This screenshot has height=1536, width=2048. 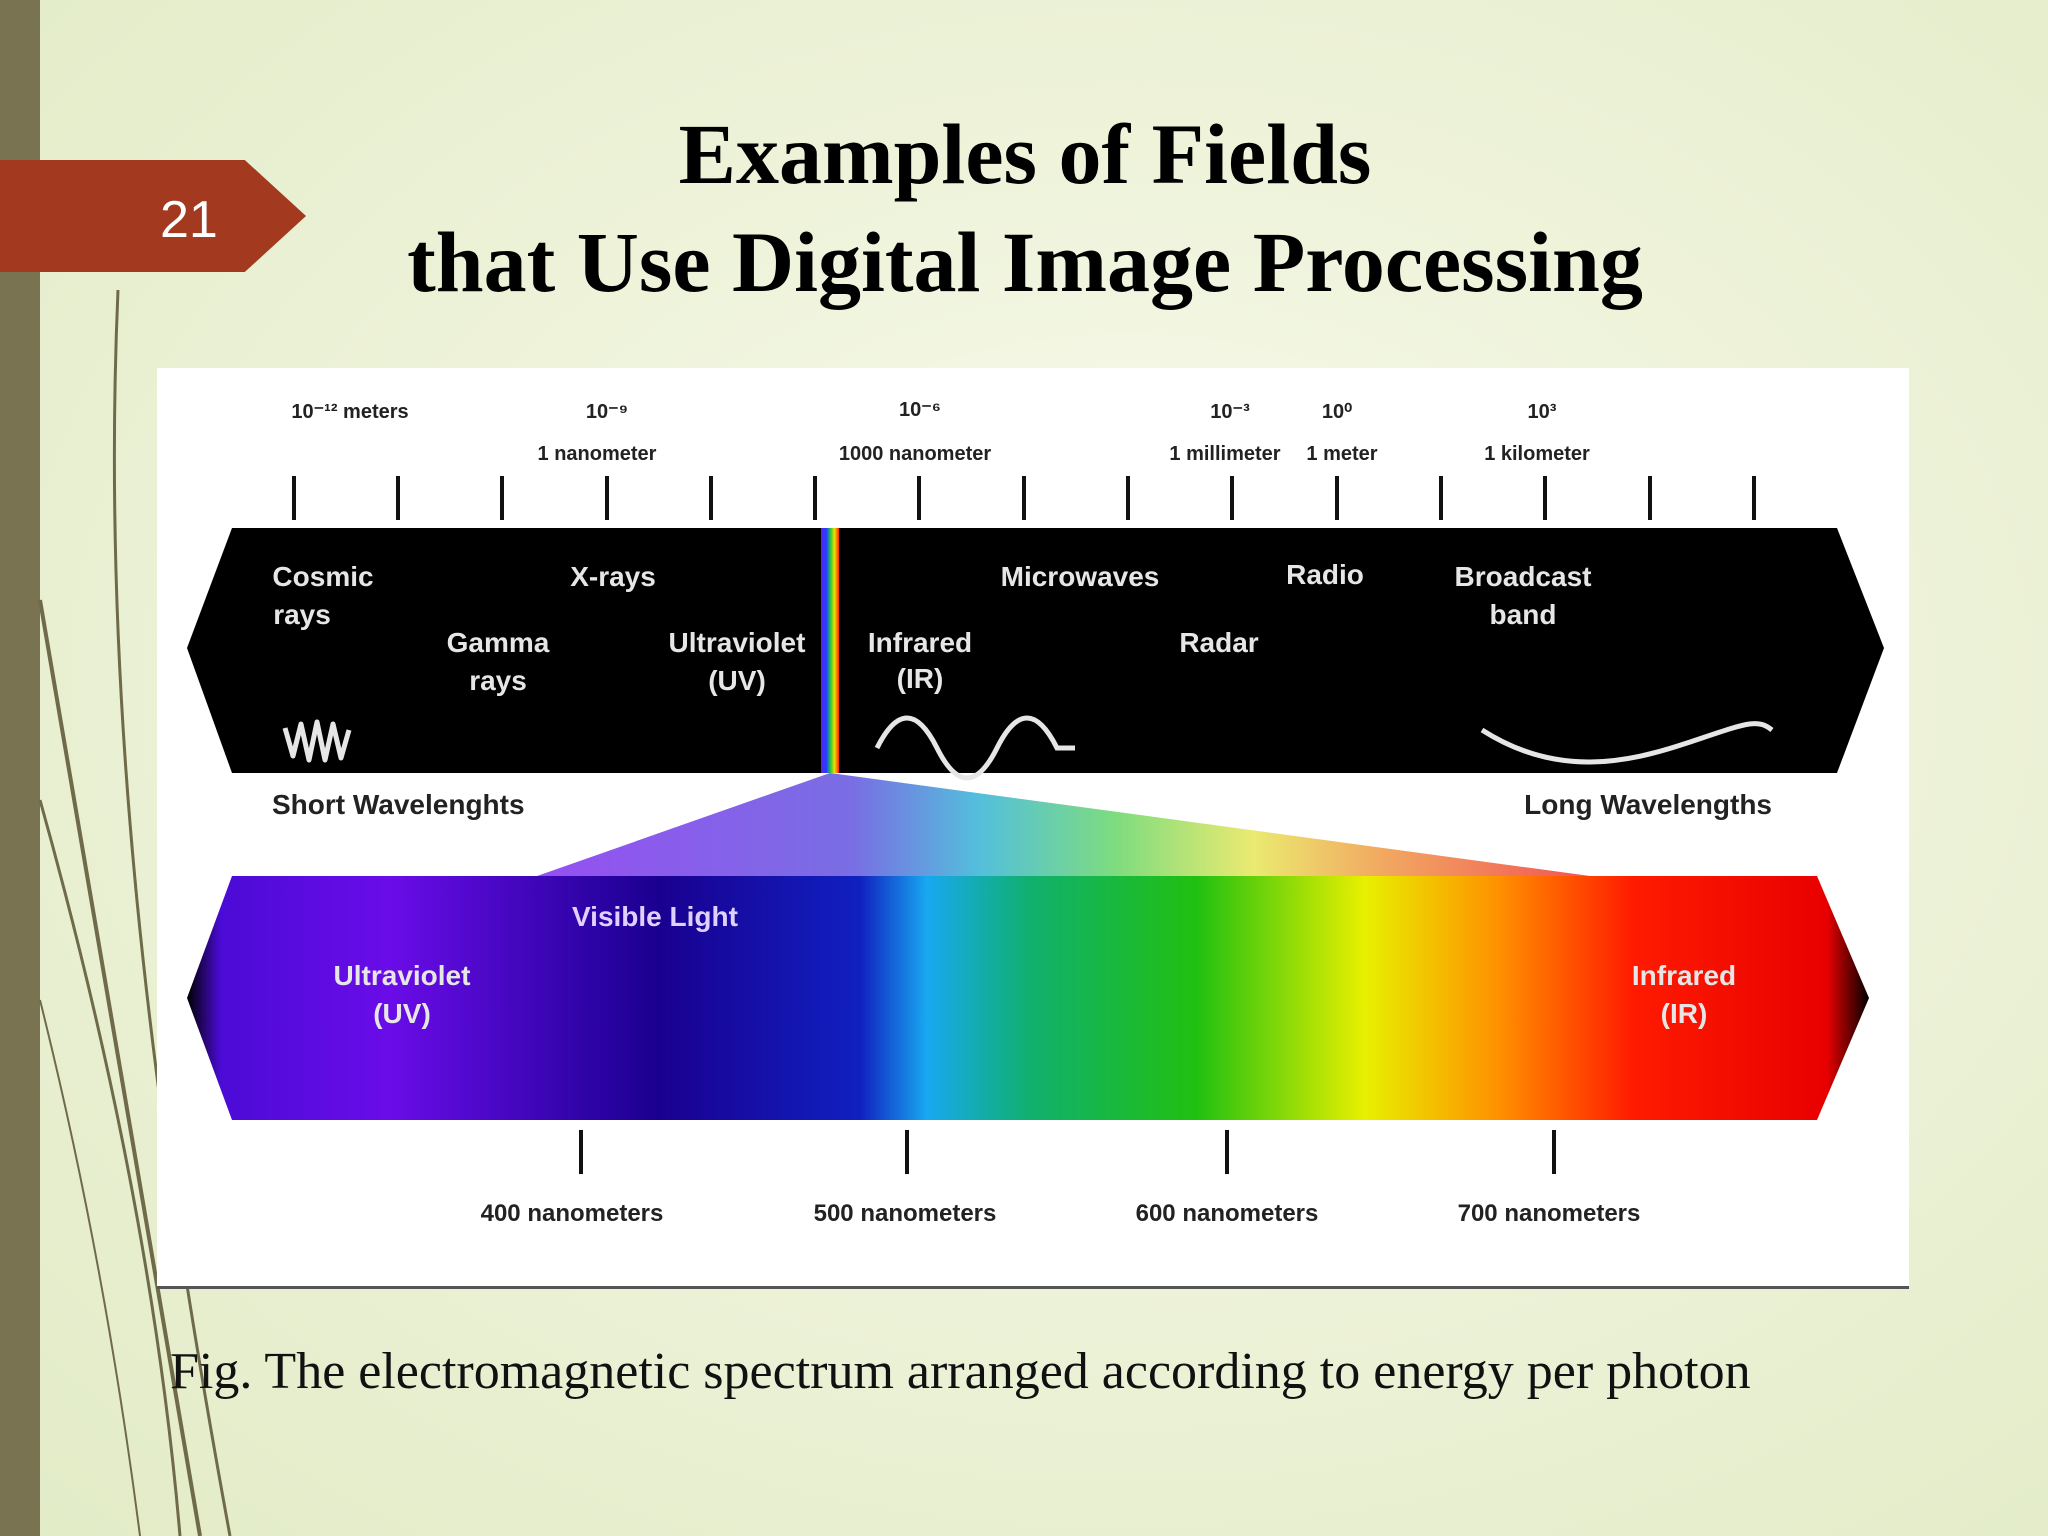 What do you see at coordinates (1080, 576) in the screenshot?
I see `microwaves-label: Microwaves` at bounding box center [1080, 576].